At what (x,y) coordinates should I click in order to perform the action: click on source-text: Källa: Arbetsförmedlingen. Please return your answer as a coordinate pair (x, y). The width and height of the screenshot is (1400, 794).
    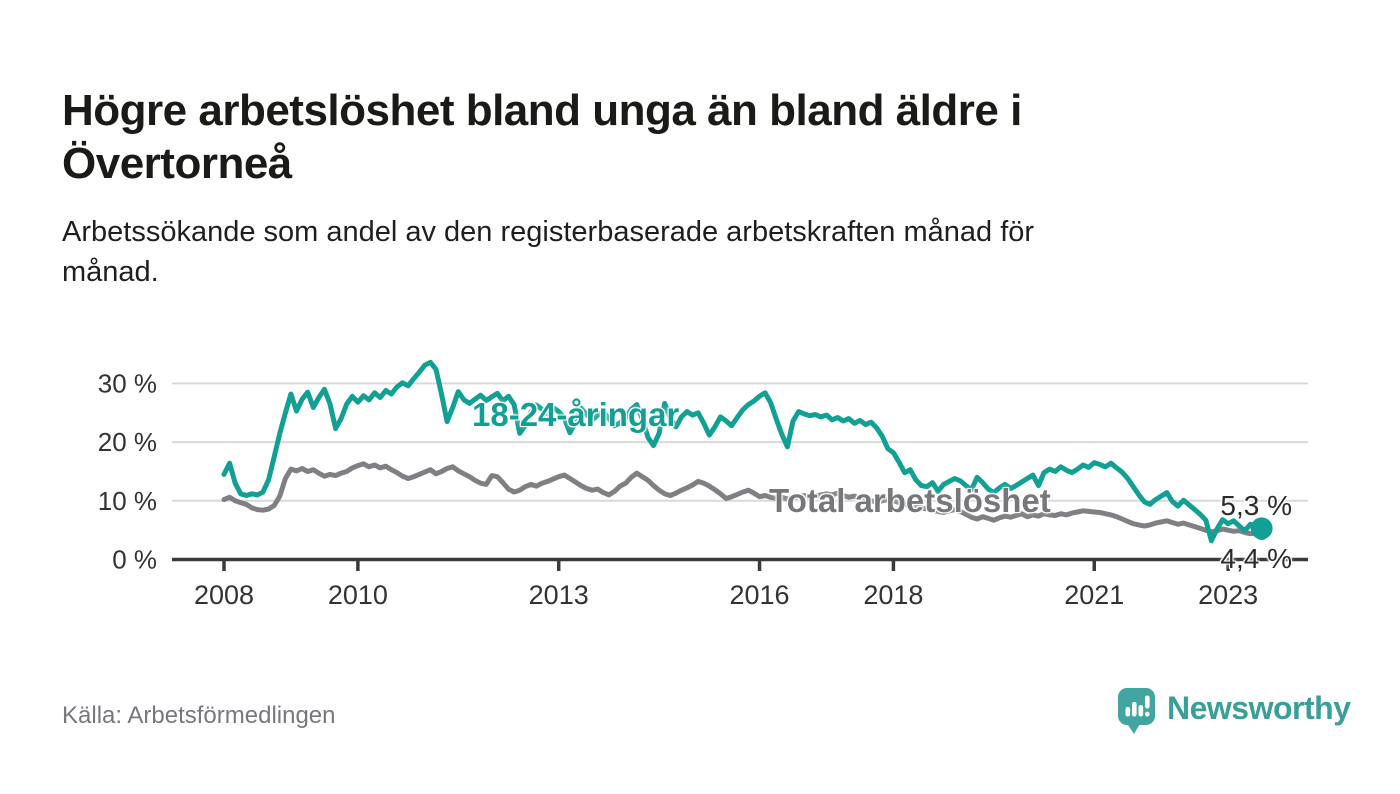
    Looking at the image, I should click on (199, 715).